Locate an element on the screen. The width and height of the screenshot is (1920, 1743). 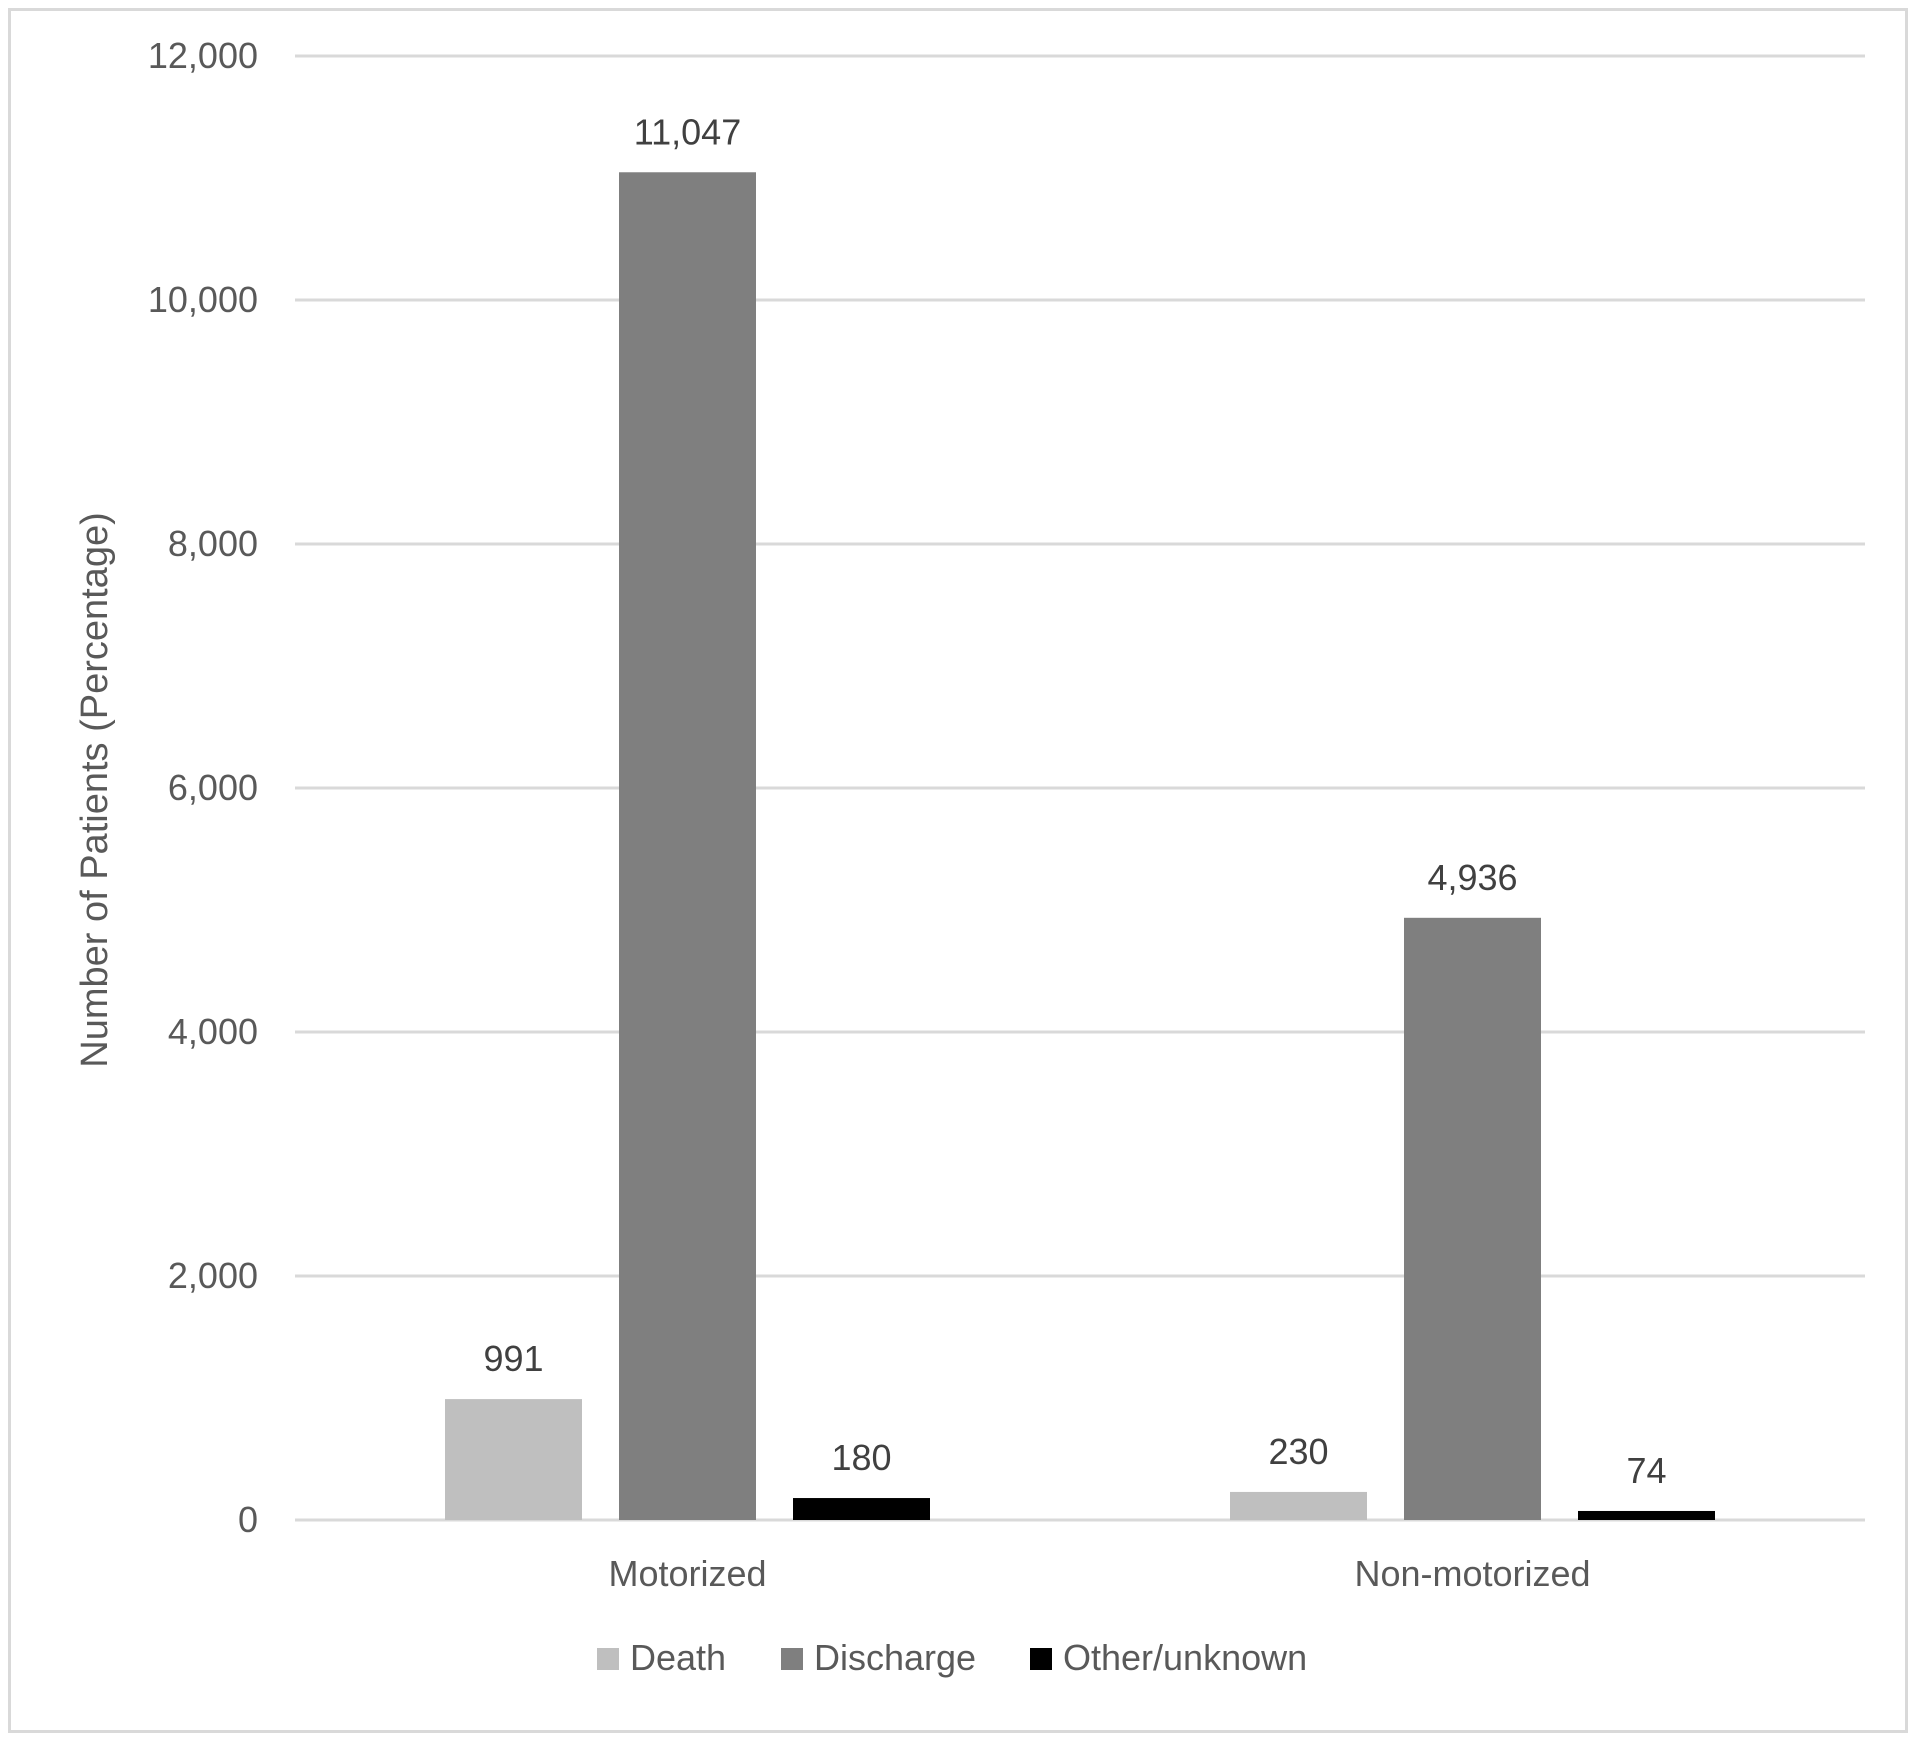
bar-death-non-motorized is located at coordinates (1298, 1505).